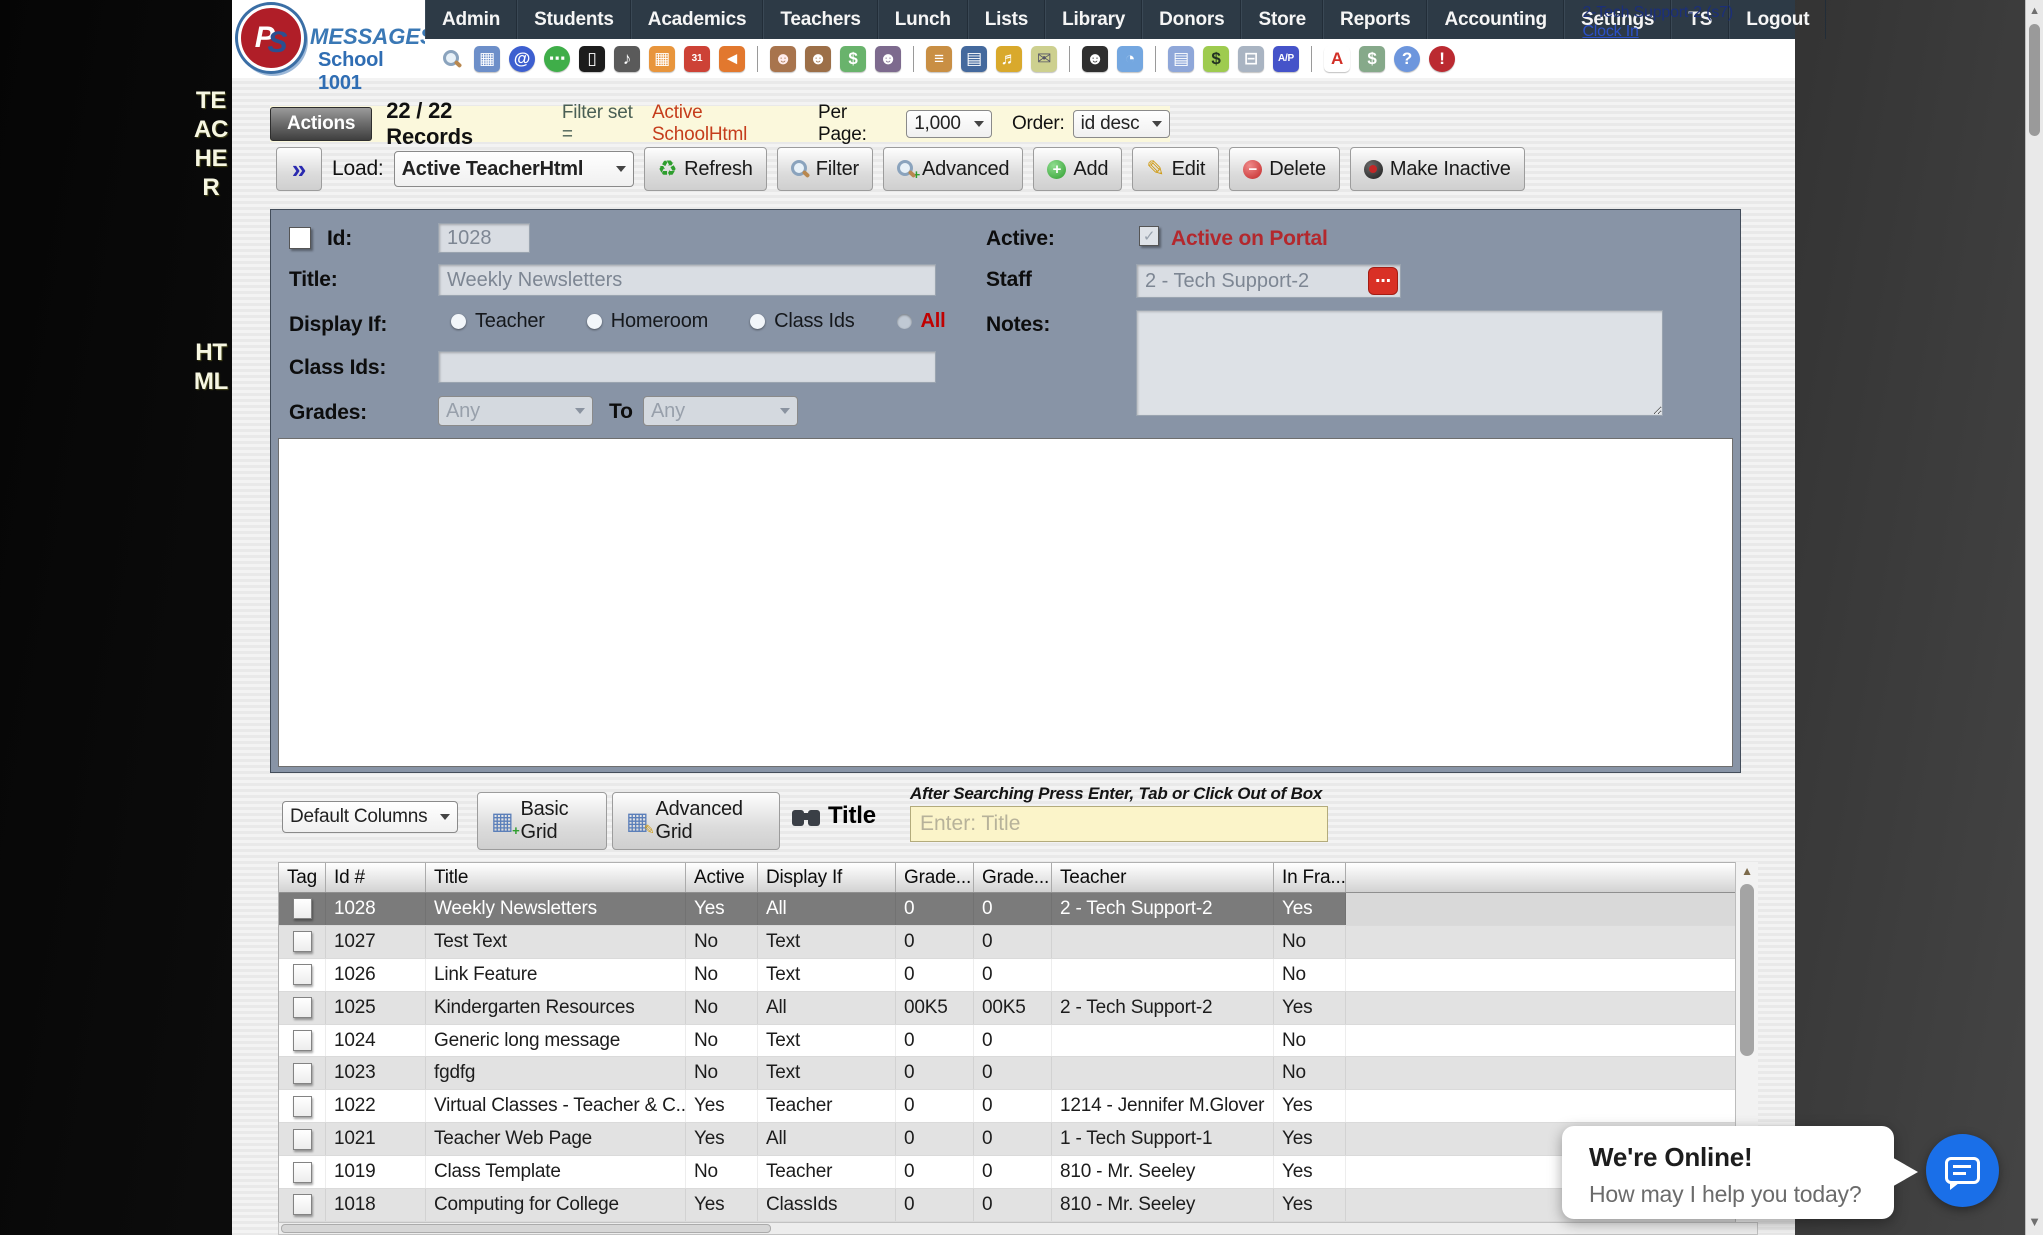 This screenshot has height=1235, width=2043. Describe the element at coordinates (827, 877) in the screenshot. I see `column-header-display-if: Display If` at that location.